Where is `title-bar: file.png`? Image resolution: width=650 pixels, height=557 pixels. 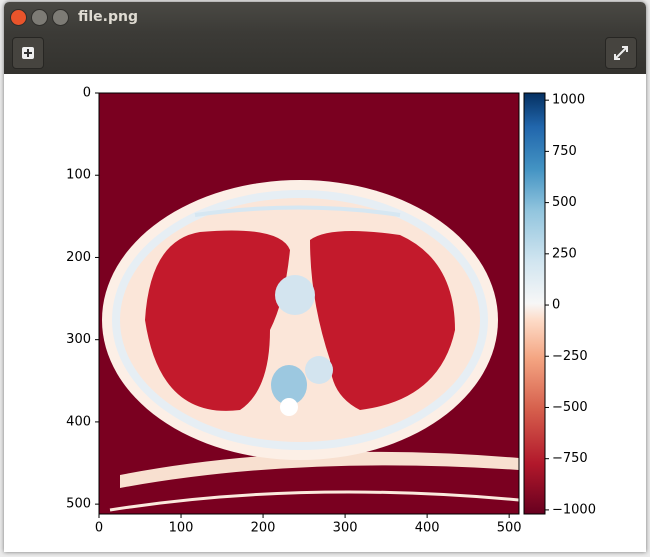
title-bar: file.png is located at coordinates (325, 17).